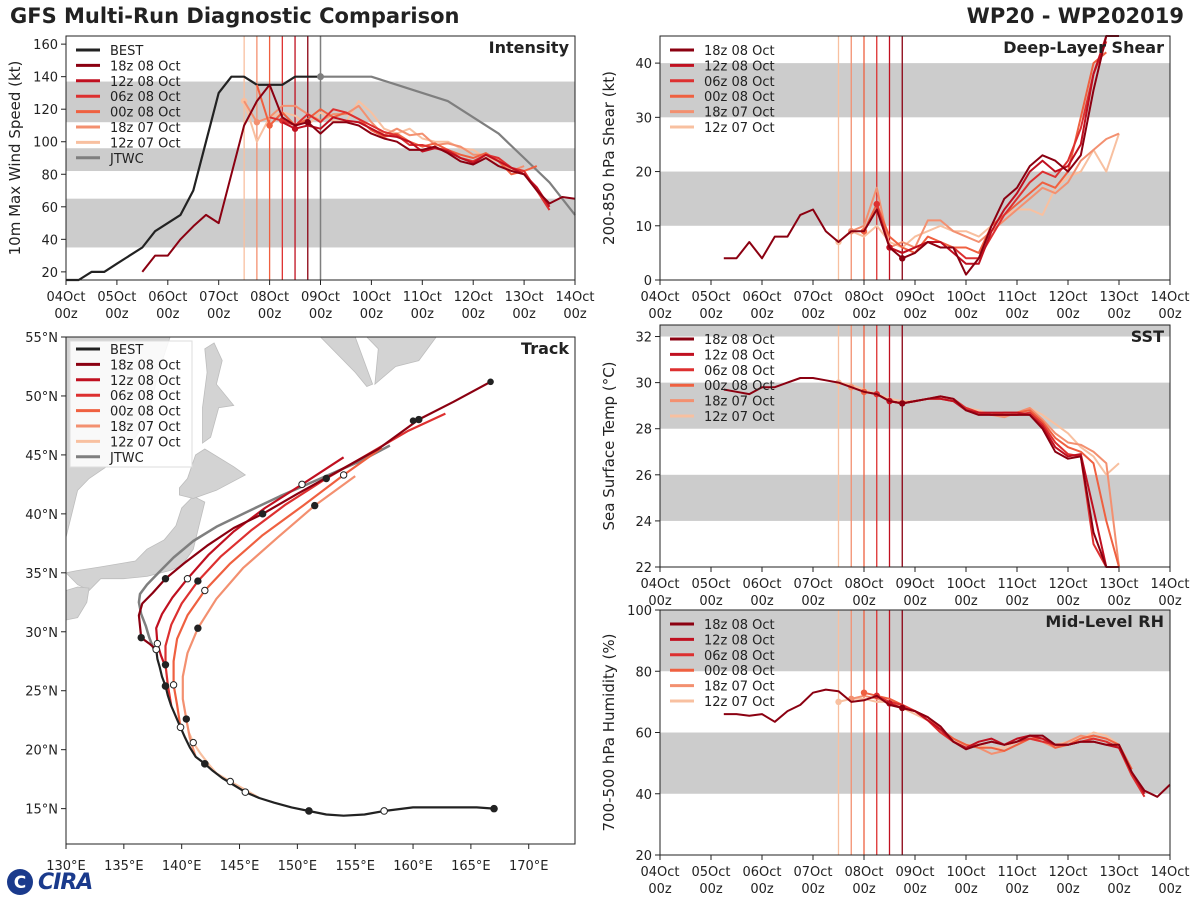 The image size is (1200, 902). Describe the element at coordinates (124, 866) in the screenshot. I see `x-tick-label: 135°E` at that location.